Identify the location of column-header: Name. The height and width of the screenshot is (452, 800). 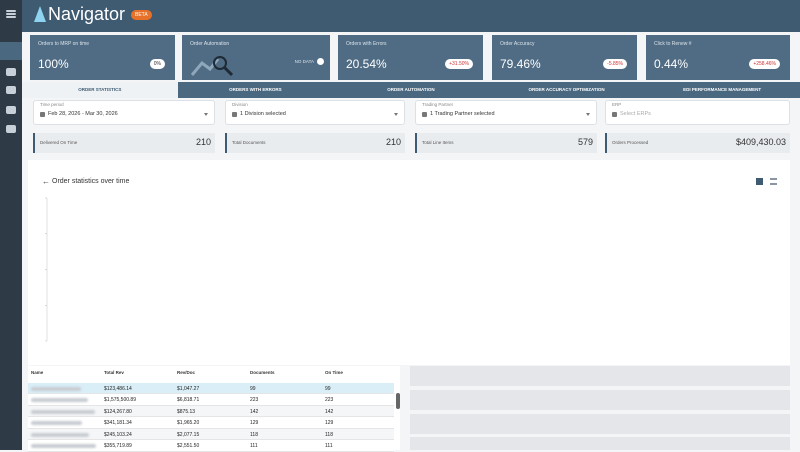
(37, 372).